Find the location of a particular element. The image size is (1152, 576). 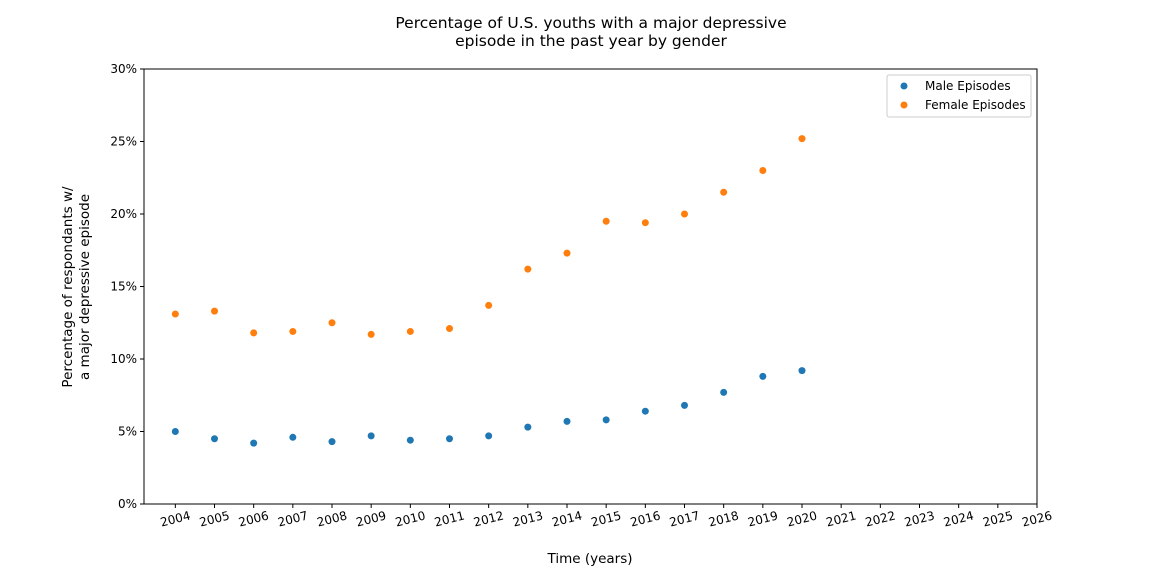

male-point-2006 is located at coordinates (254, 443).